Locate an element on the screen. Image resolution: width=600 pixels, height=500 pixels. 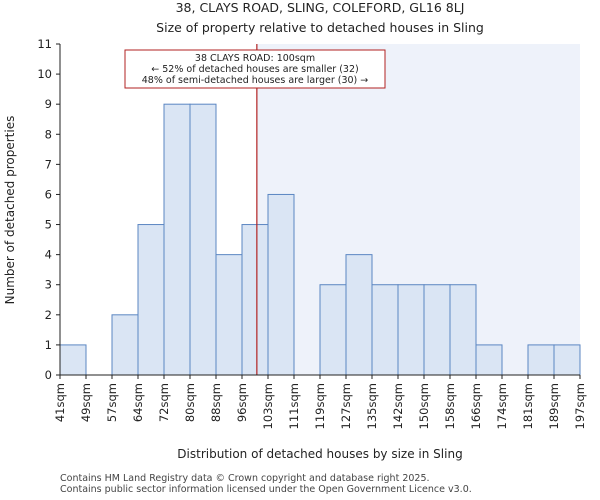
x-tick-label: 88sqm is located at coordinates (216, 402).